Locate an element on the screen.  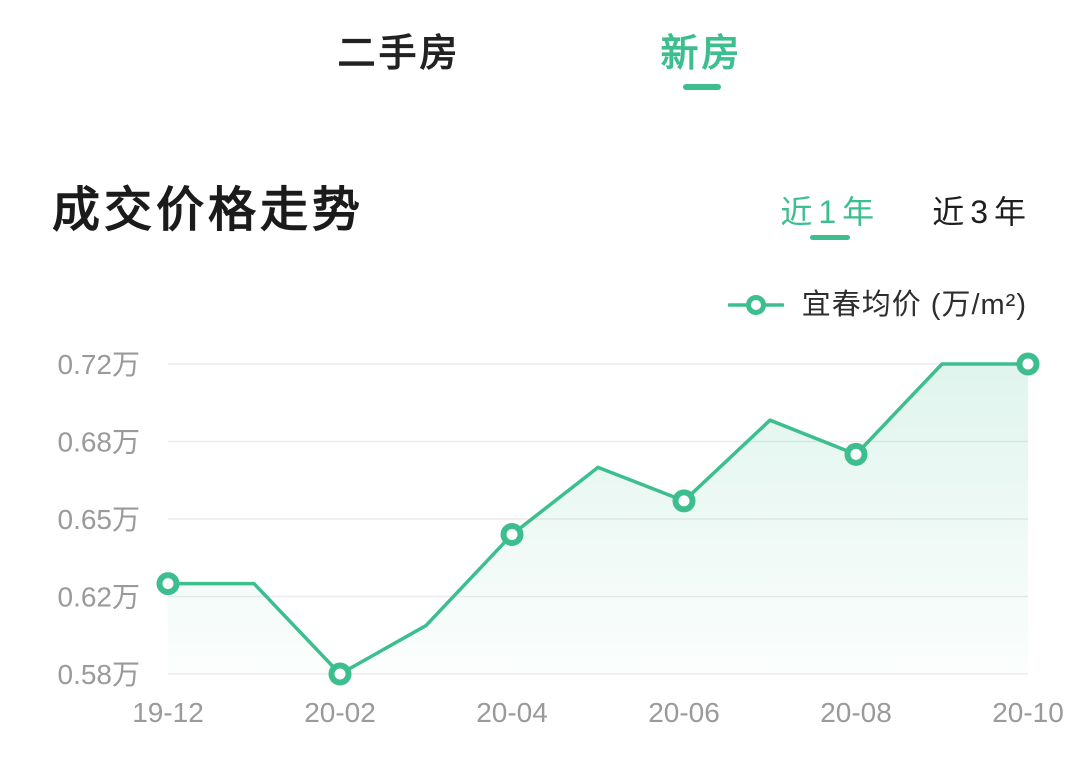
x-axis-label: 20-04 is located at coordinates (512, 712).